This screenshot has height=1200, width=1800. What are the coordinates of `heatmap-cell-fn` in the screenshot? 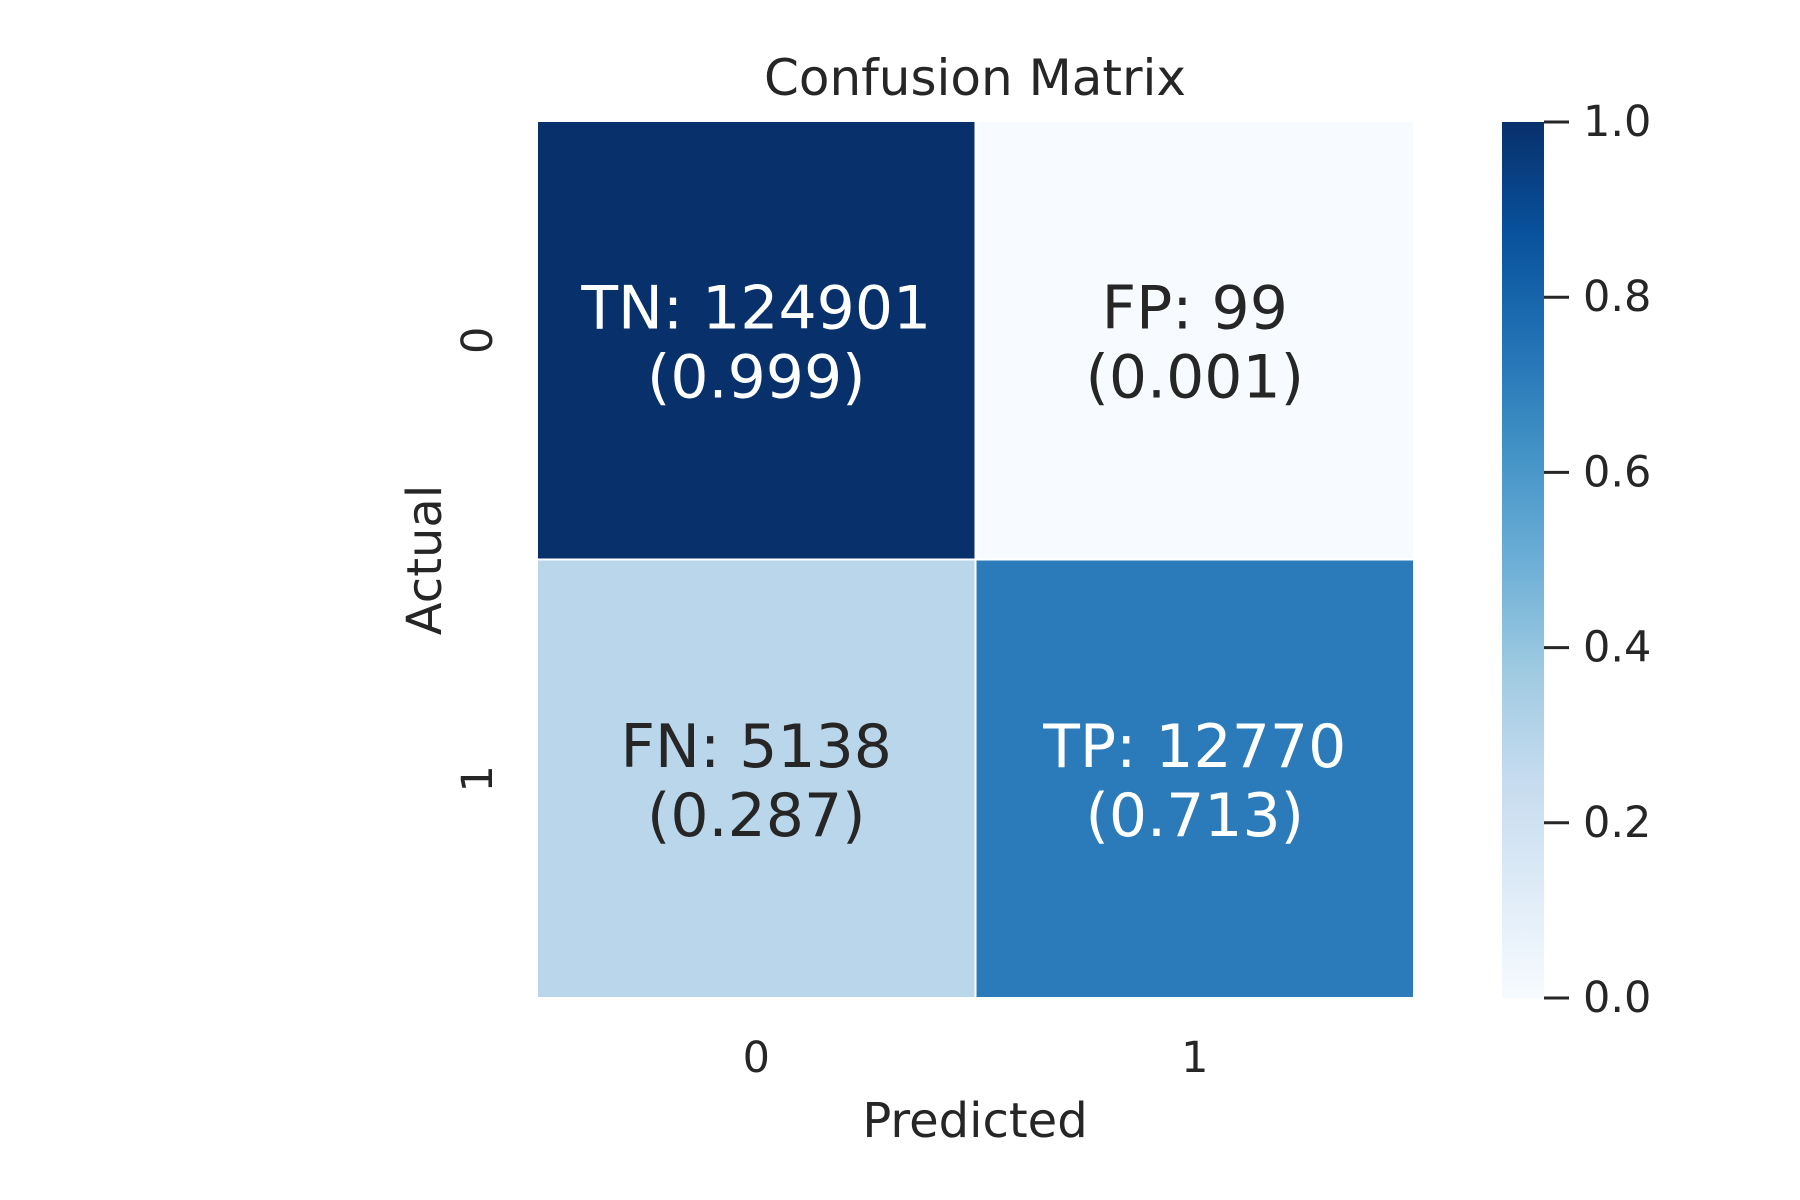 It's located at (756, 778).